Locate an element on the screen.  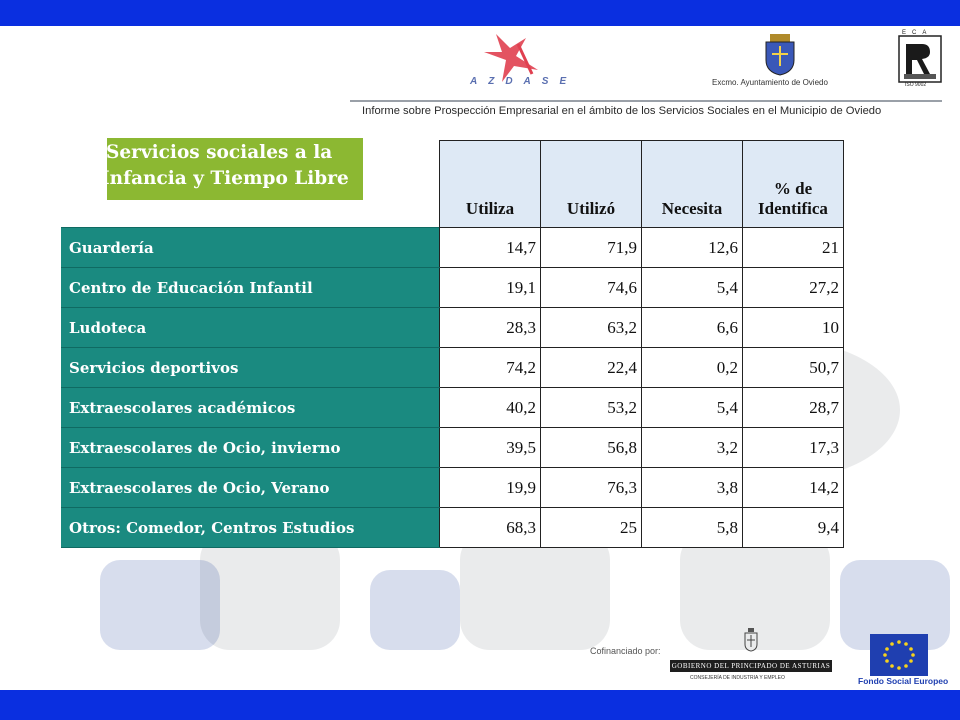
cofinanciado-label: Cofinanciado por: is located at coordinates (625, 651).